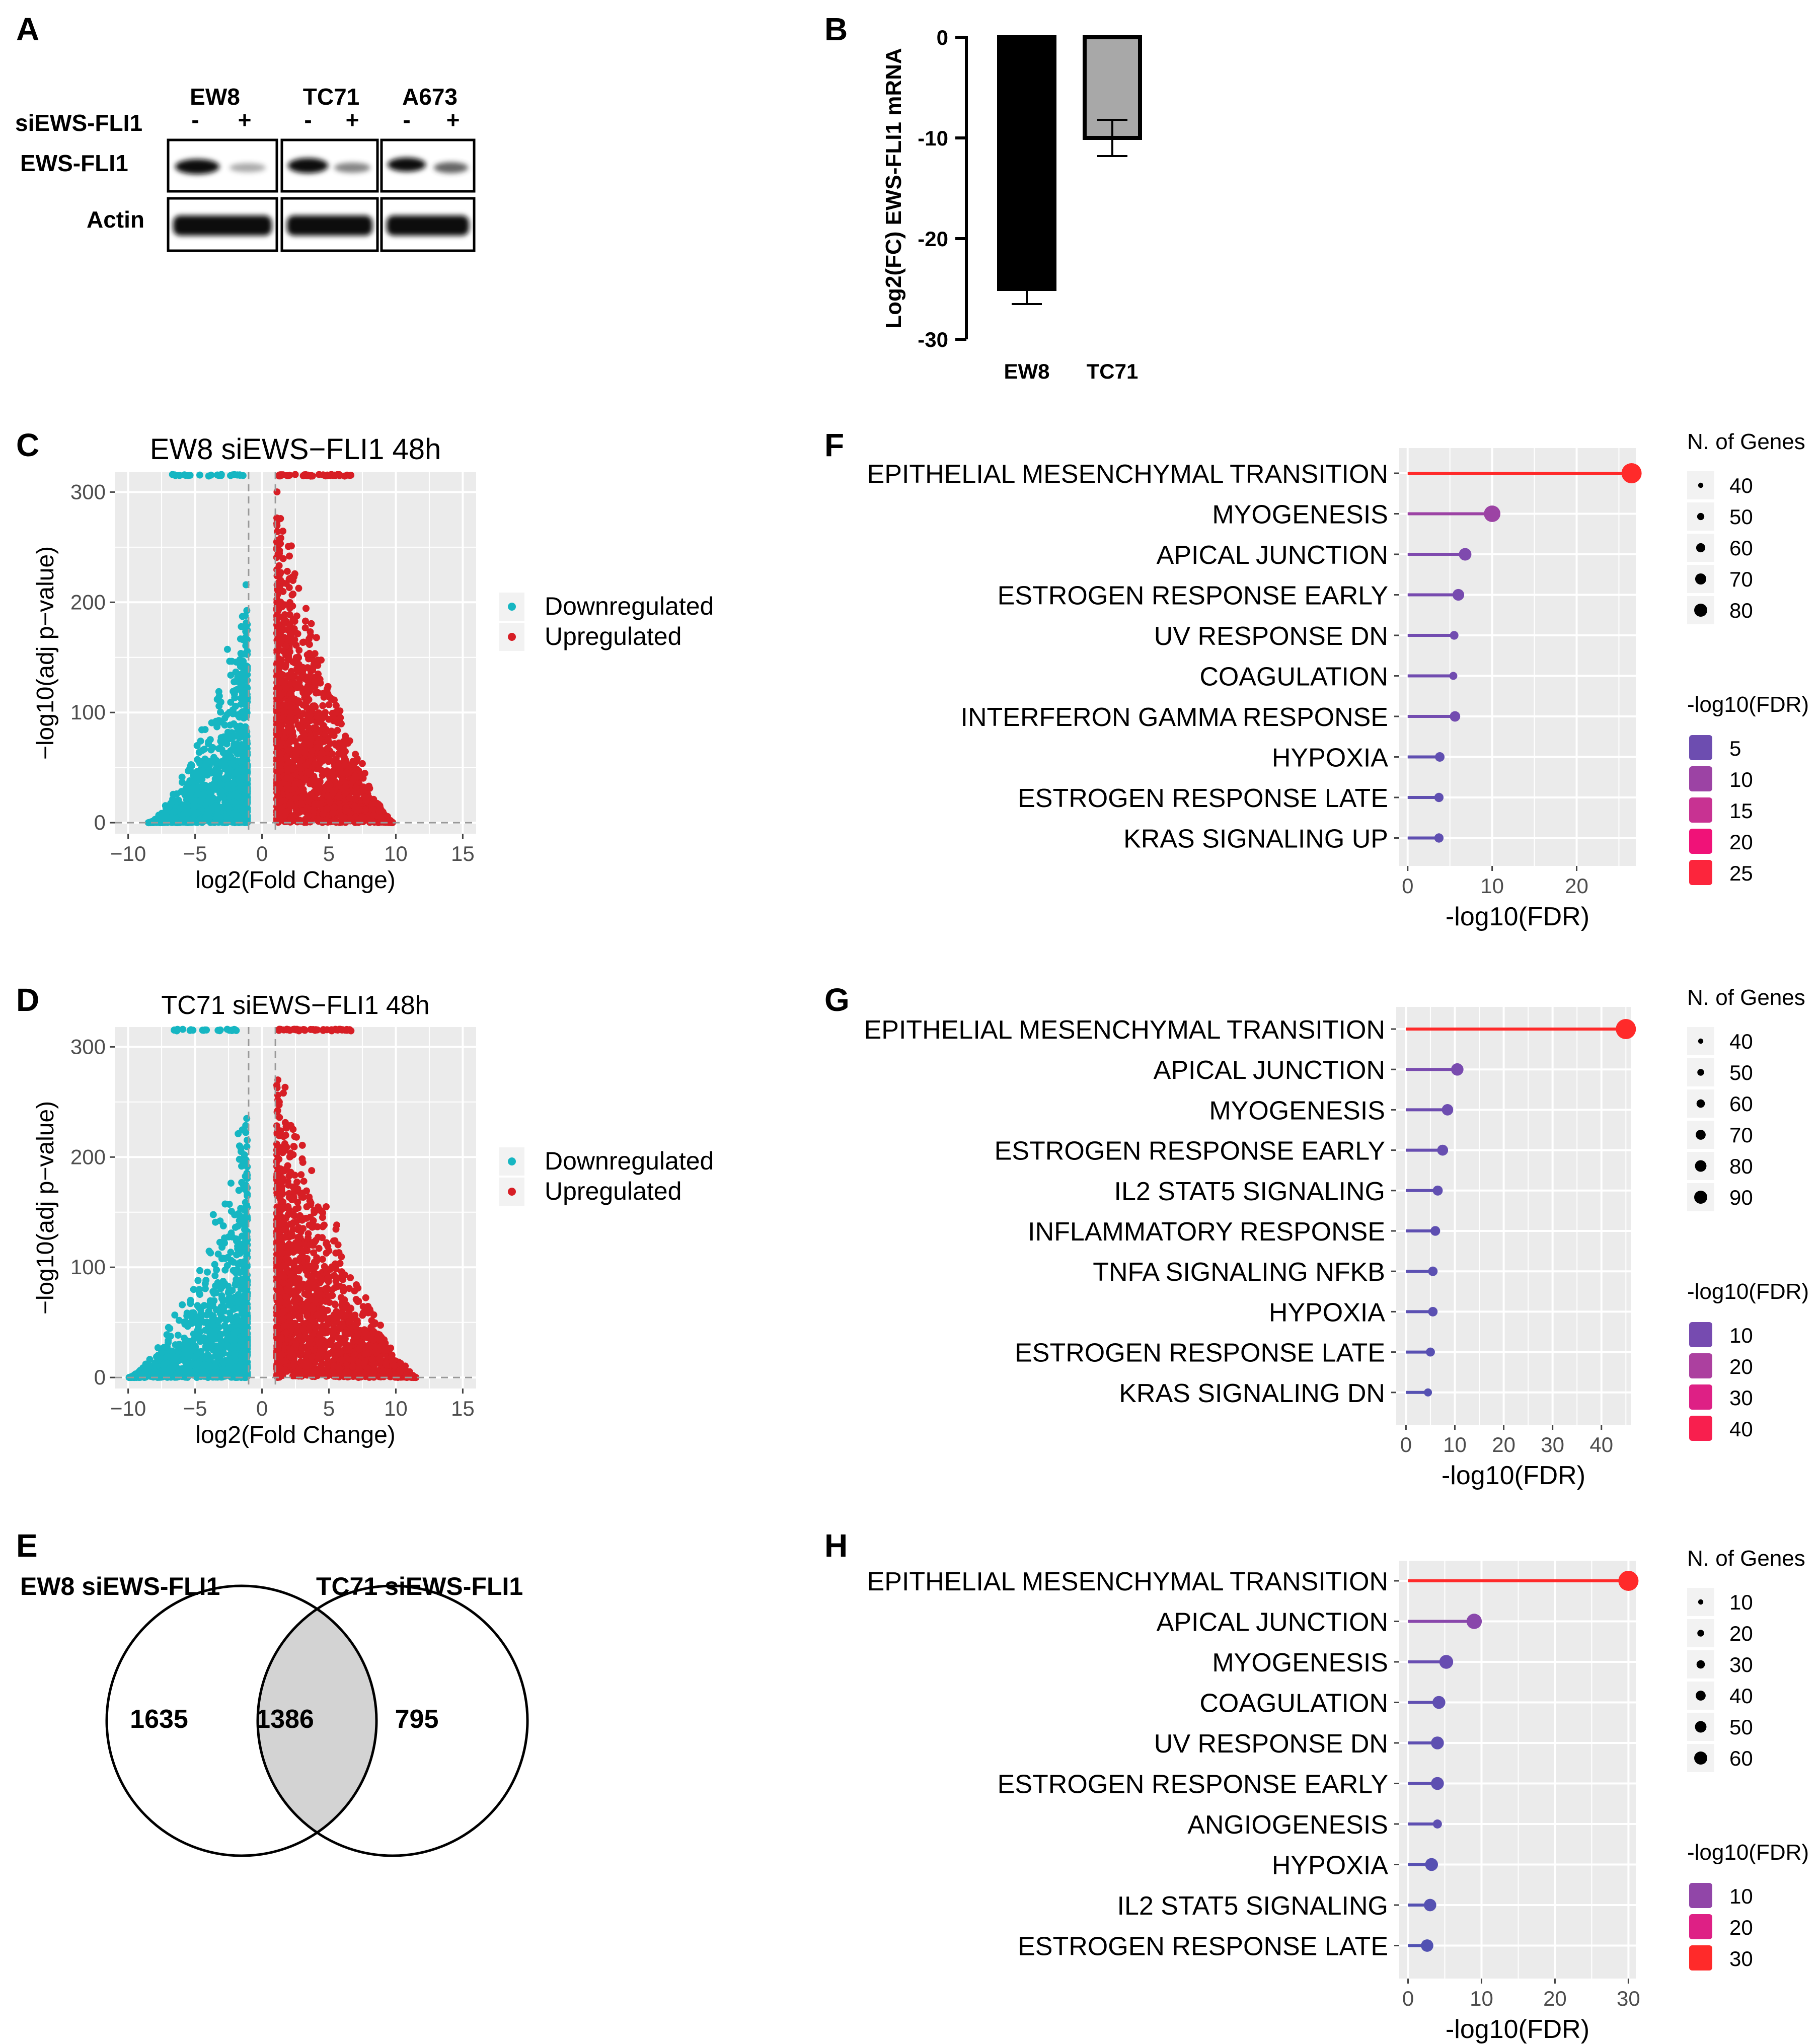 This screenshot has height=2044, width=1820. What do you see at coordinates (933, 138) in the screenshot?
I see `y-tick-label: -10` at bounding box center [933, 138].